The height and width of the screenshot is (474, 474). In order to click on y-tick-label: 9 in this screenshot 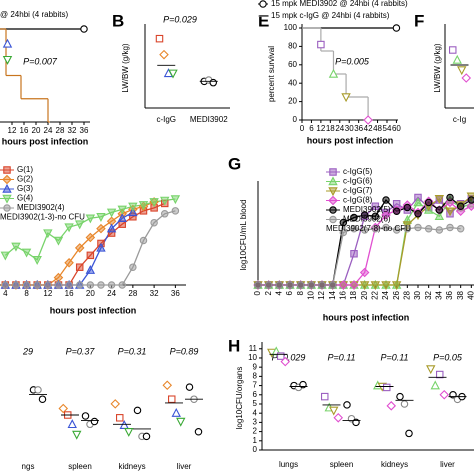, I will do `click(255, 366)`.